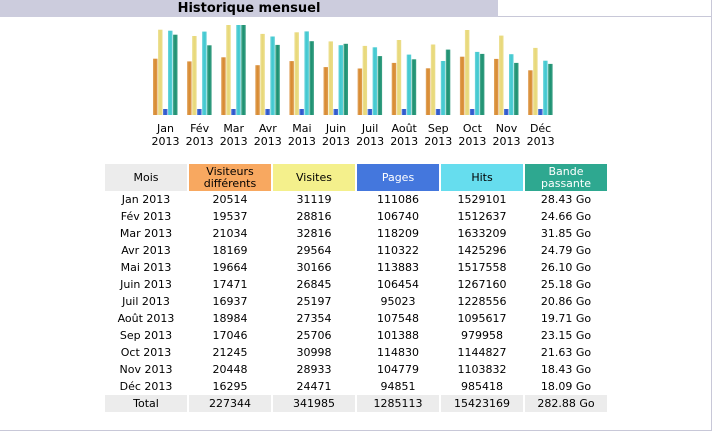 This screenshot has width=714, height=433. Describe the element at coordinates (398, 177) in the screenshot. I see `header-pages: Pages` at that location.